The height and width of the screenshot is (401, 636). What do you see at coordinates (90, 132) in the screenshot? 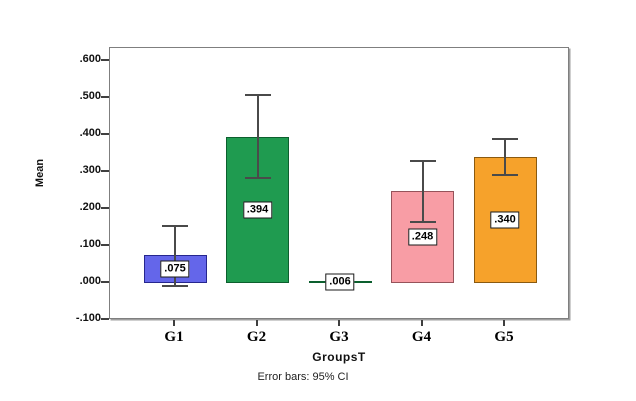
I see `y-tick-label: .400` at bounding box center [90, 132].